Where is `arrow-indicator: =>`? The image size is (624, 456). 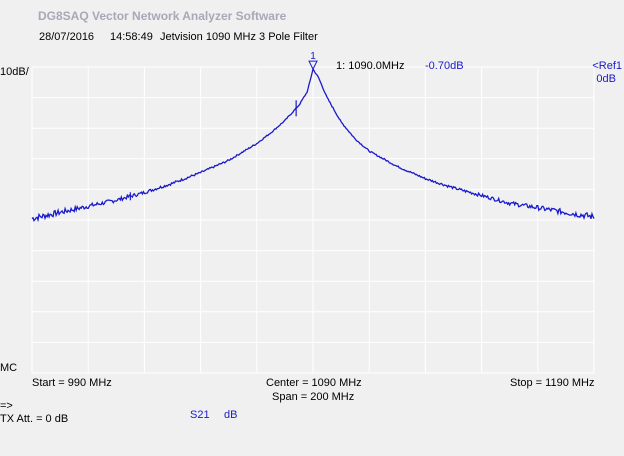
arrow-indicator: => is located at coordinates (6, 406).